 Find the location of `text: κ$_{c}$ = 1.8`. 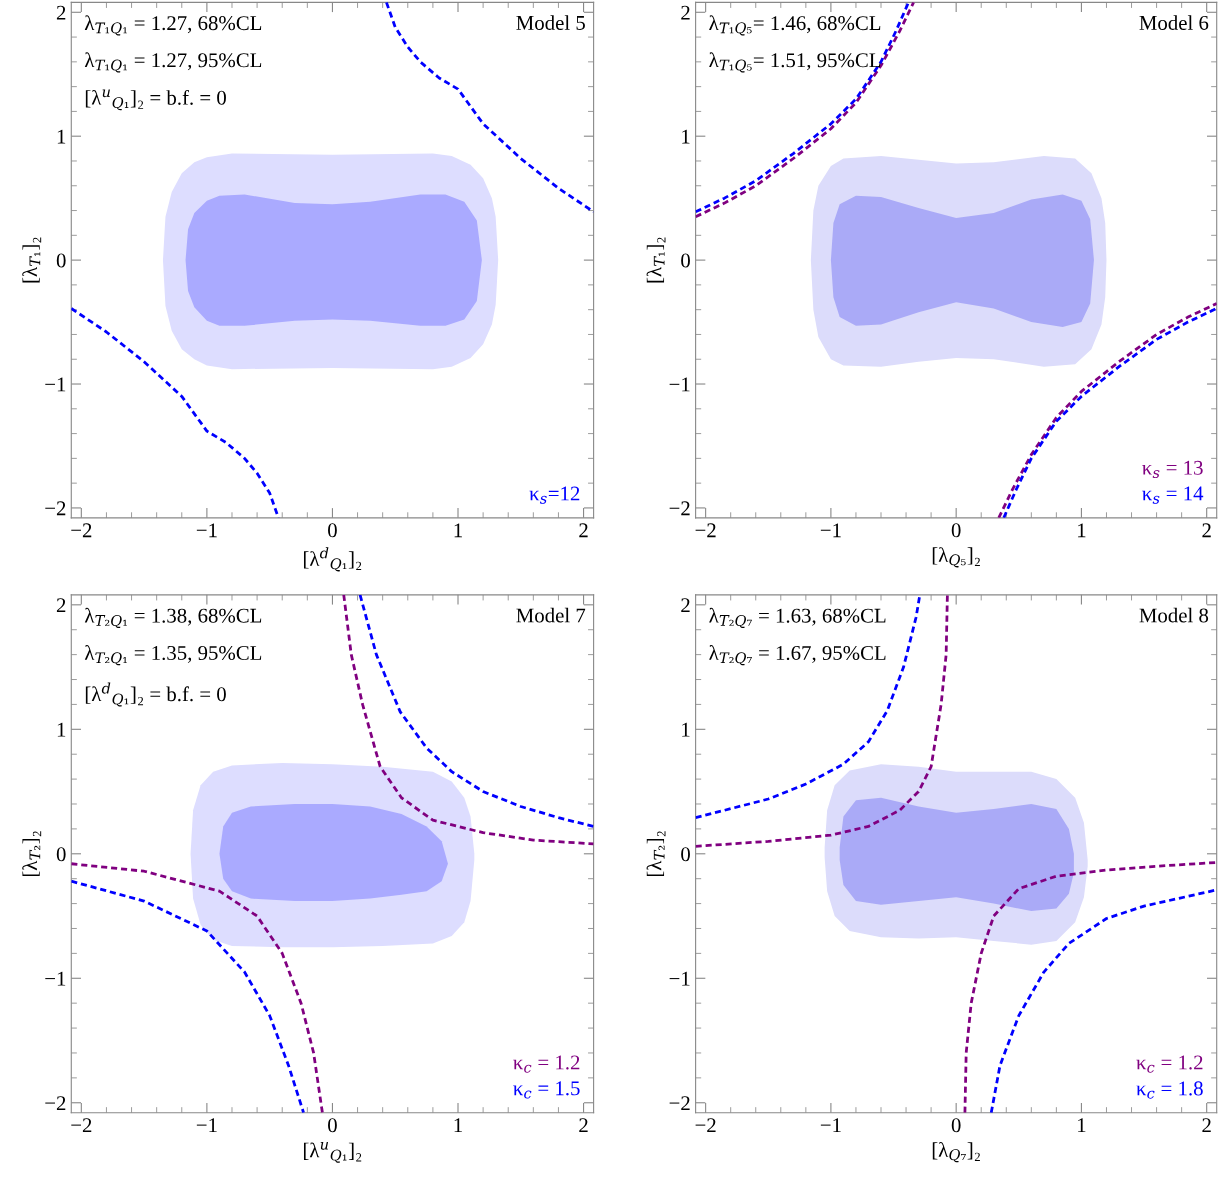

text: κ$_{c}$ = 1.8 is located at coordinates (1169, 1090).